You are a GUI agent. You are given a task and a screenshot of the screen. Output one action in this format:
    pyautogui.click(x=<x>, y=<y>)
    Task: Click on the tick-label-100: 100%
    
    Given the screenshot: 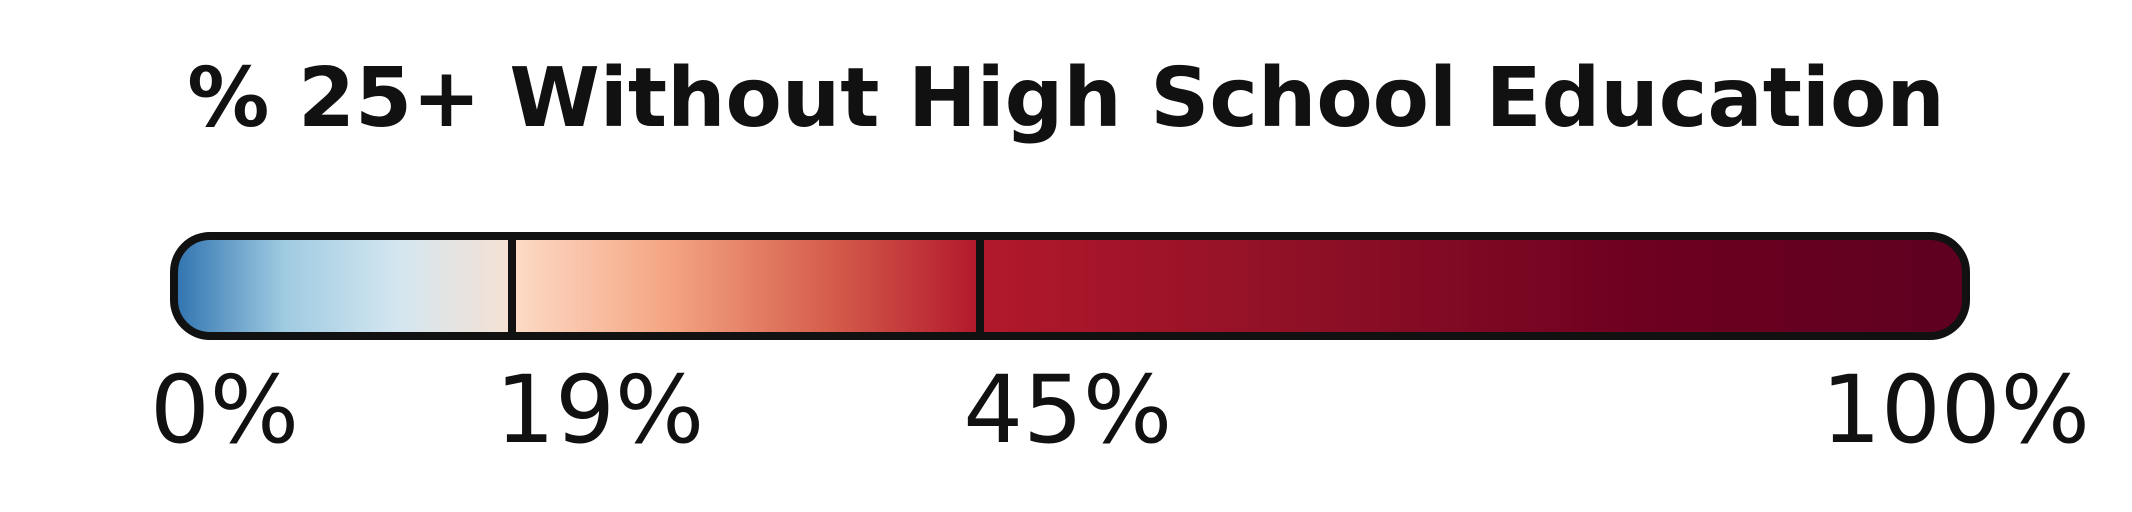 What is the action you would take?
    pyautogui.click(x=1955, y=410)
    